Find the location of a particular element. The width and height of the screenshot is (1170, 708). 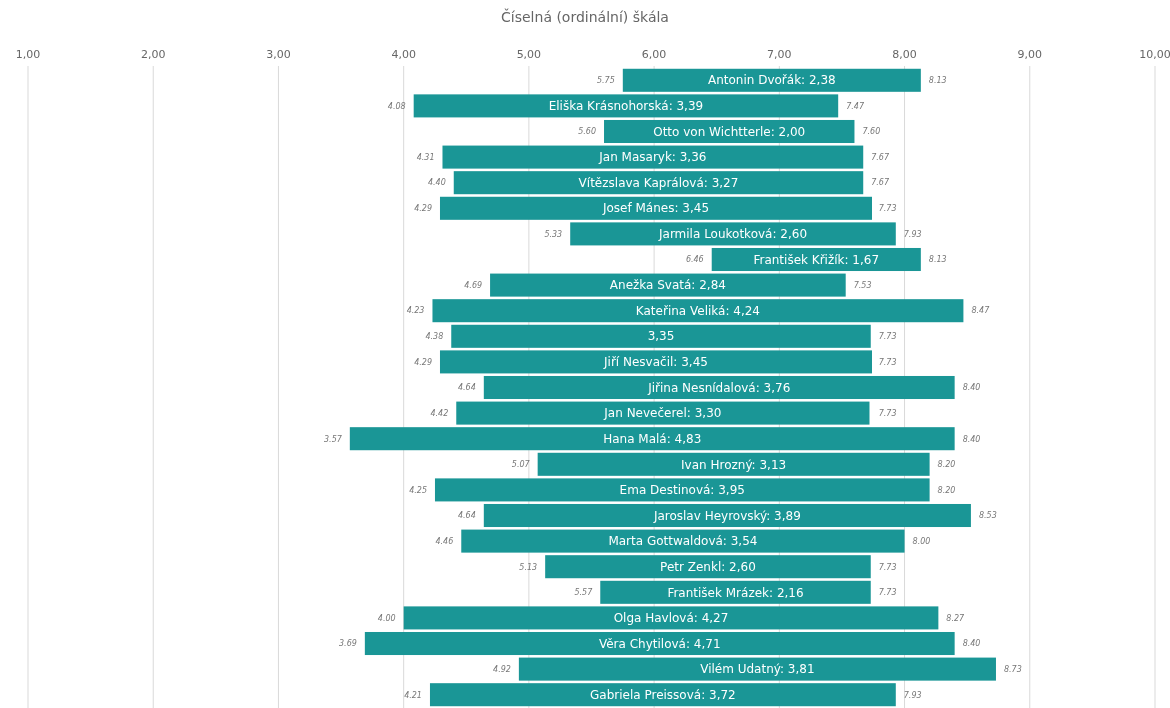

data-label: Petr Zenkl: 2,60 is located at coordinates (708, 566).